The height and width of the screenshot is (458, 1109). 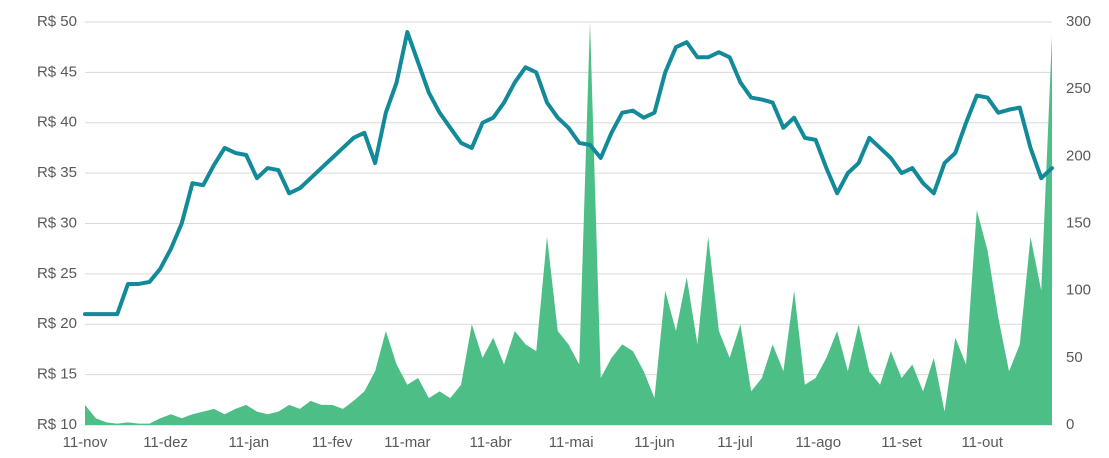 What do you see at coordinates (1078, 222) in the screenshot?
I see `y2-tick-label: 150` at bounding box center [1078, 222].